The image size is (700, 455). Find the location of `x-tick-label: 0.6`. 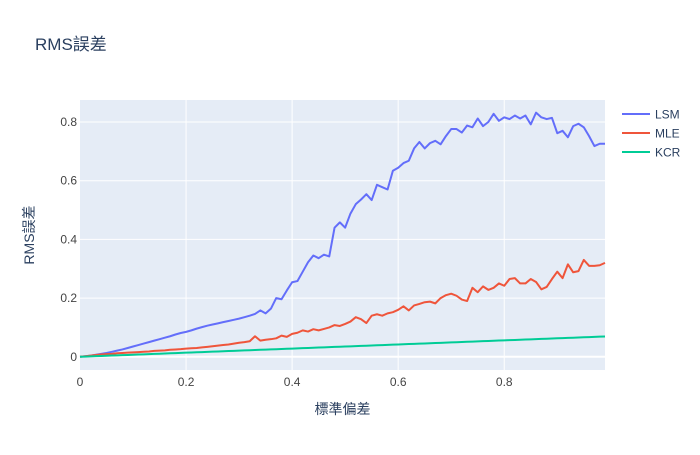

x-tick-label: 0.6 is located at coordinates (398, 382).